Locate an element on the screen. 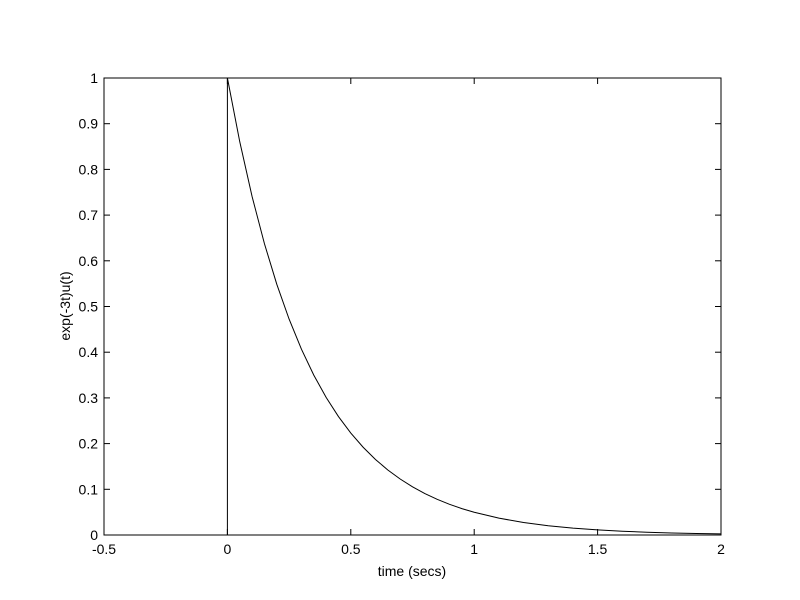 Image resolution: width=800 pixels, height=600 pixels. x-axis-label: time (secs) is located at coordinates (412, 571).